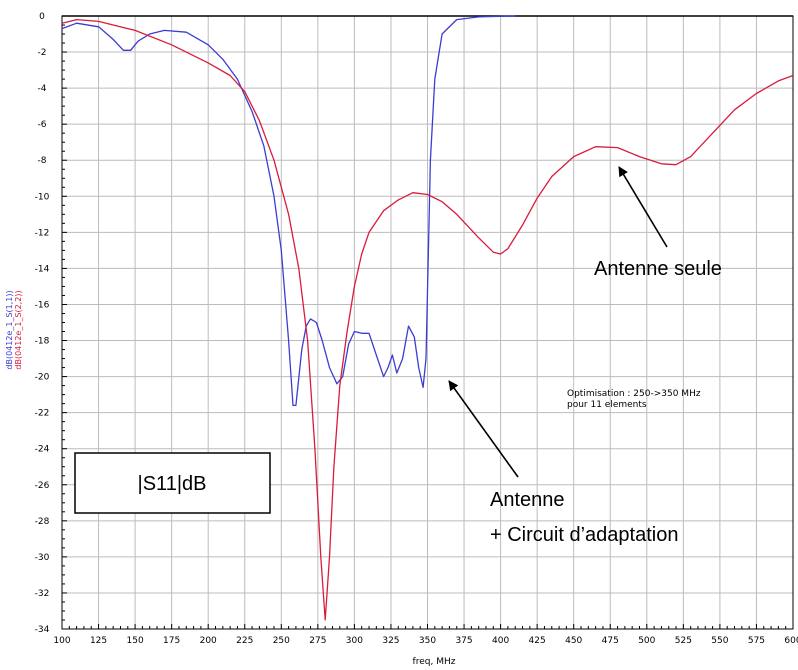 This screenshot has height=670, width=798. What do you see at coordinates (390, 641) in the screenshot?
I see `x-tick-label: 325` at bounding box center [390, 641].